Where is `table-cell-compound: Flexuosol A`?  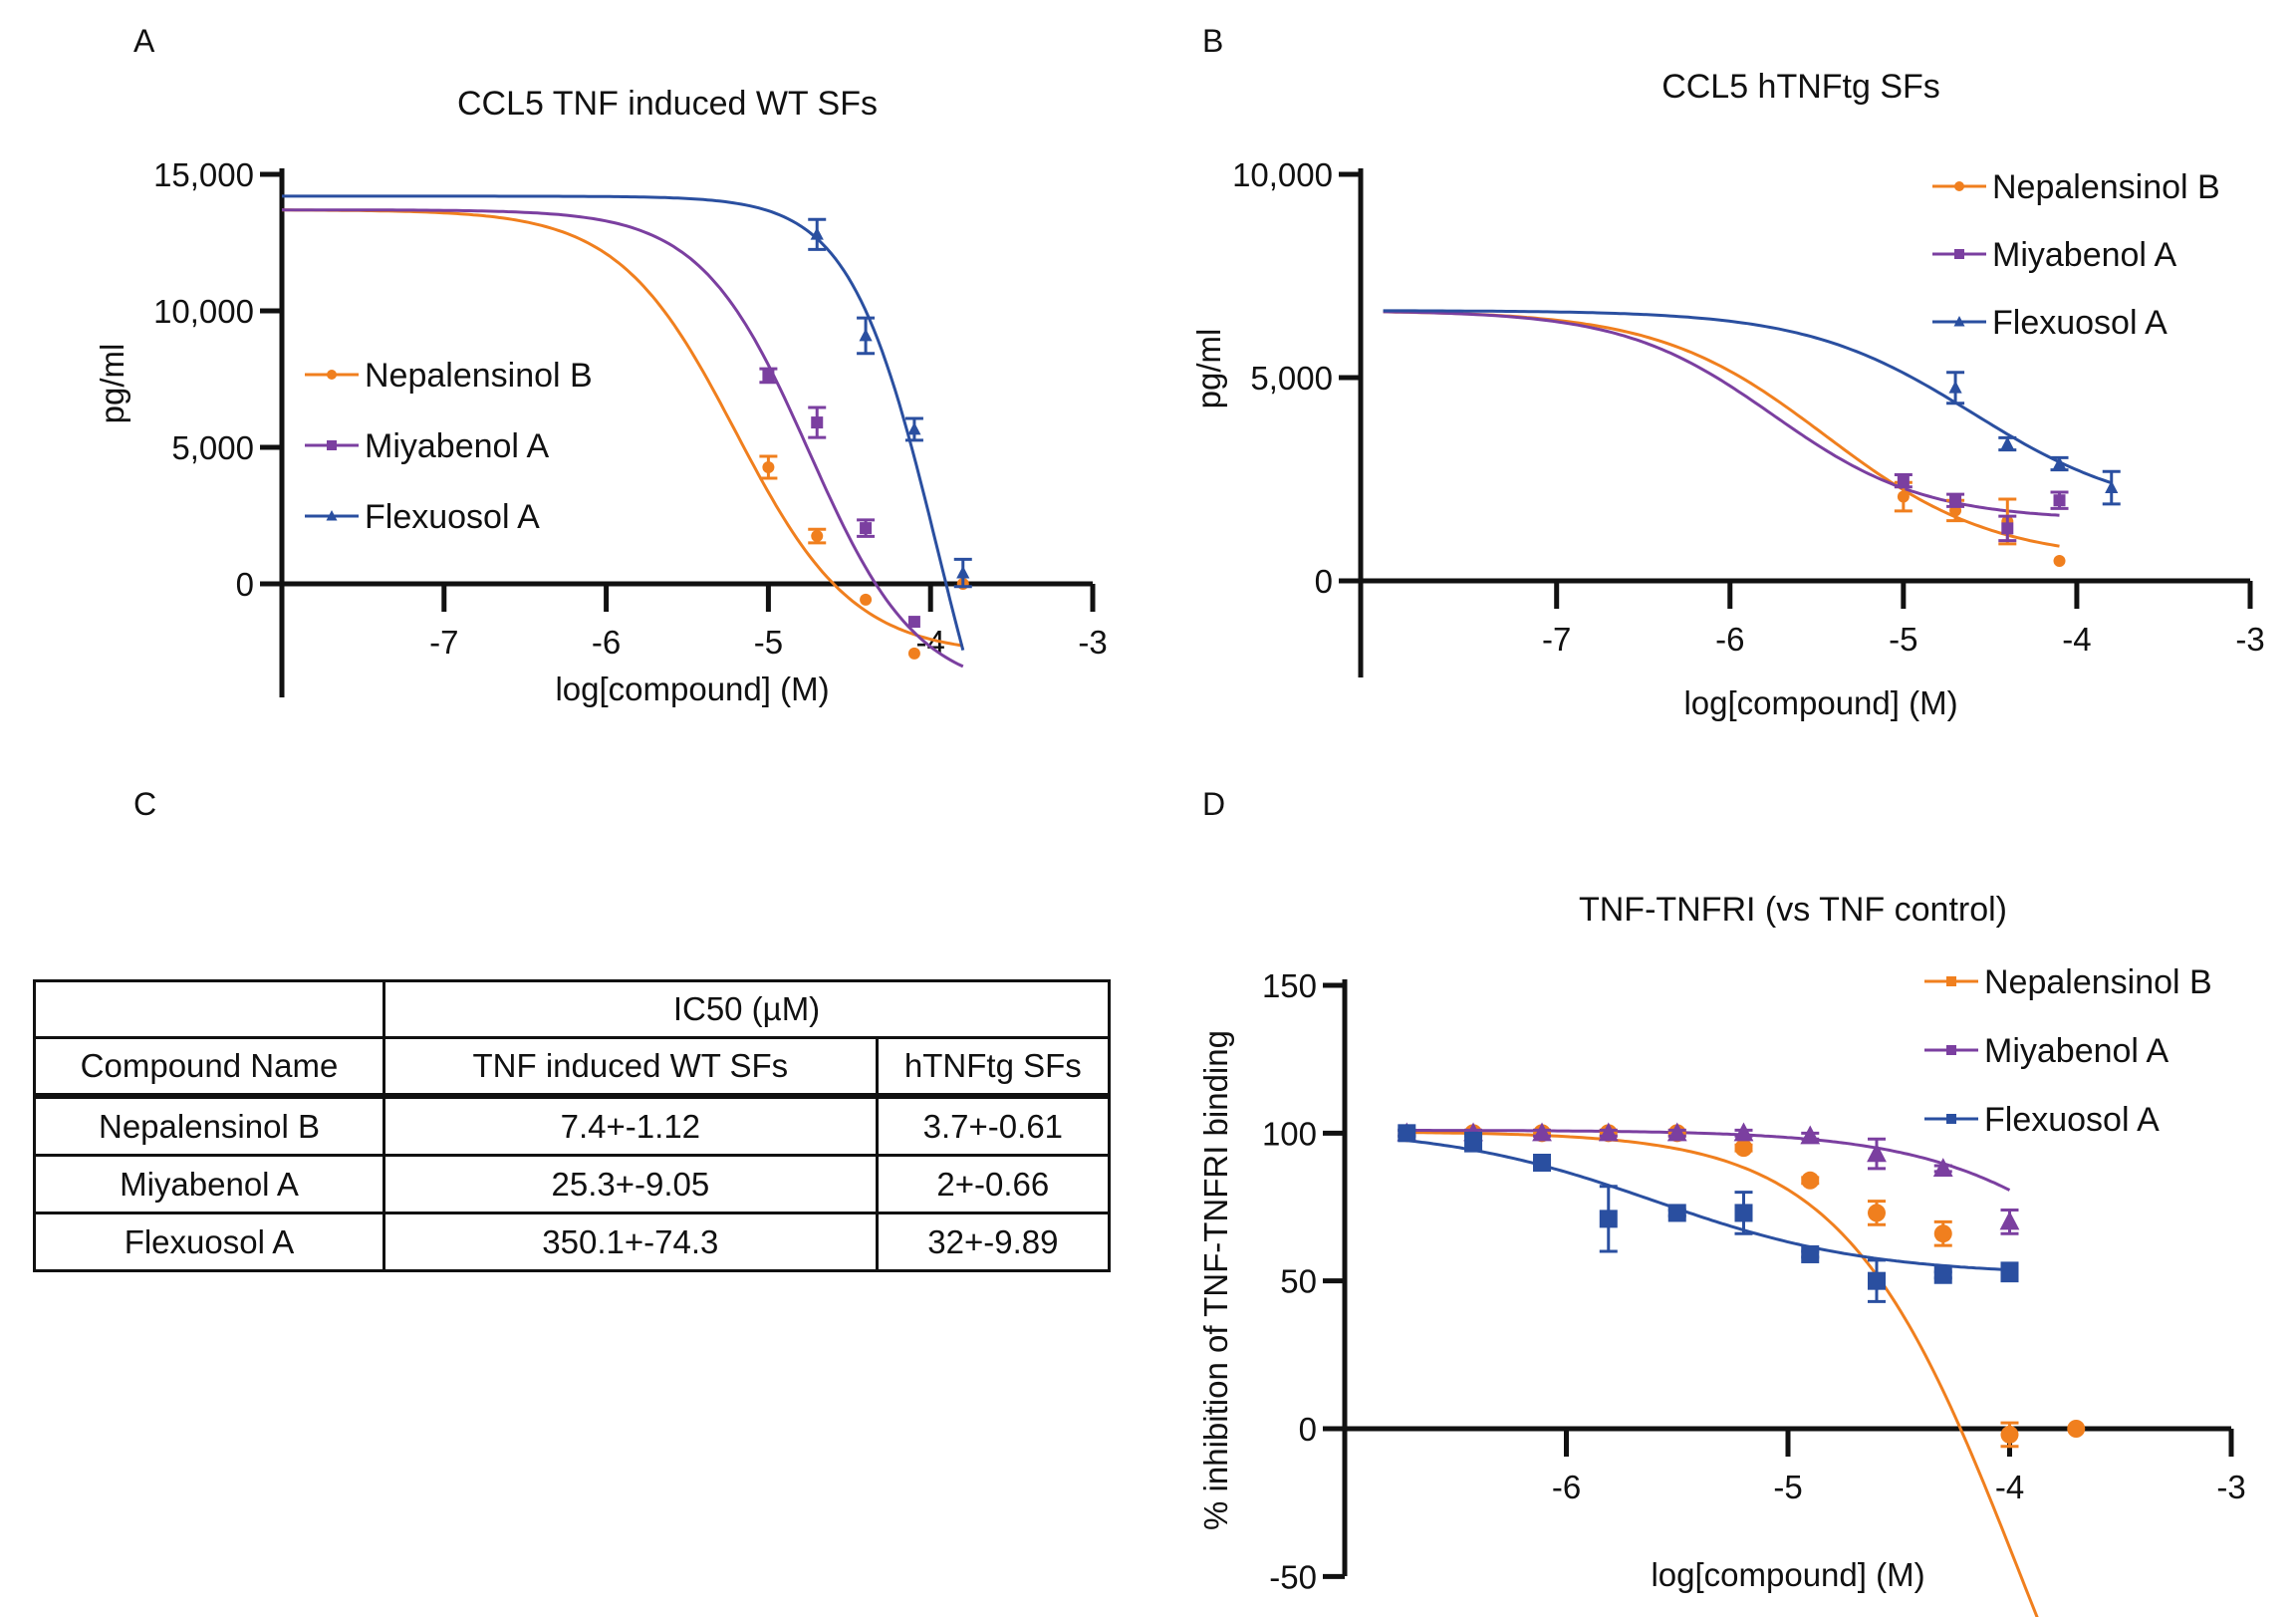 table-cell-compound: Flexuosol A is located at coordinates (209, 1242).